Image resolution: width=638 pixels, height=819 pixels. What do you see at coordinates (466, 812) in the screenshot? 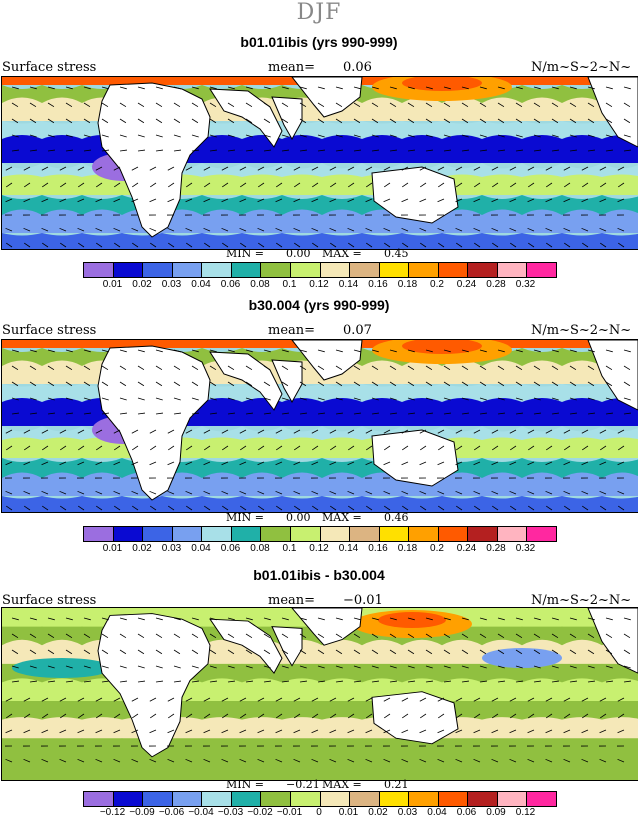
I see `colorbar-tick-label: 0.06` at bounding box center [466, 812].